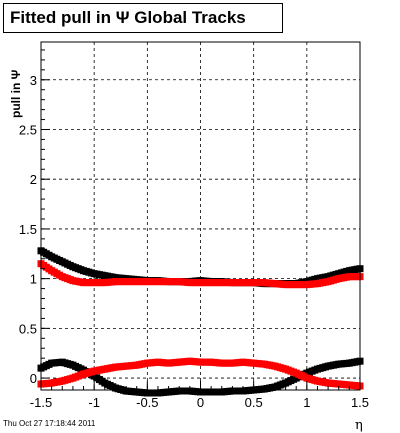 The image size is (400, 433). What do you see at coordinates (28, 129) in the screenshot?
I see `y-tick-label: 2.5` at bounding box center [28, 129].